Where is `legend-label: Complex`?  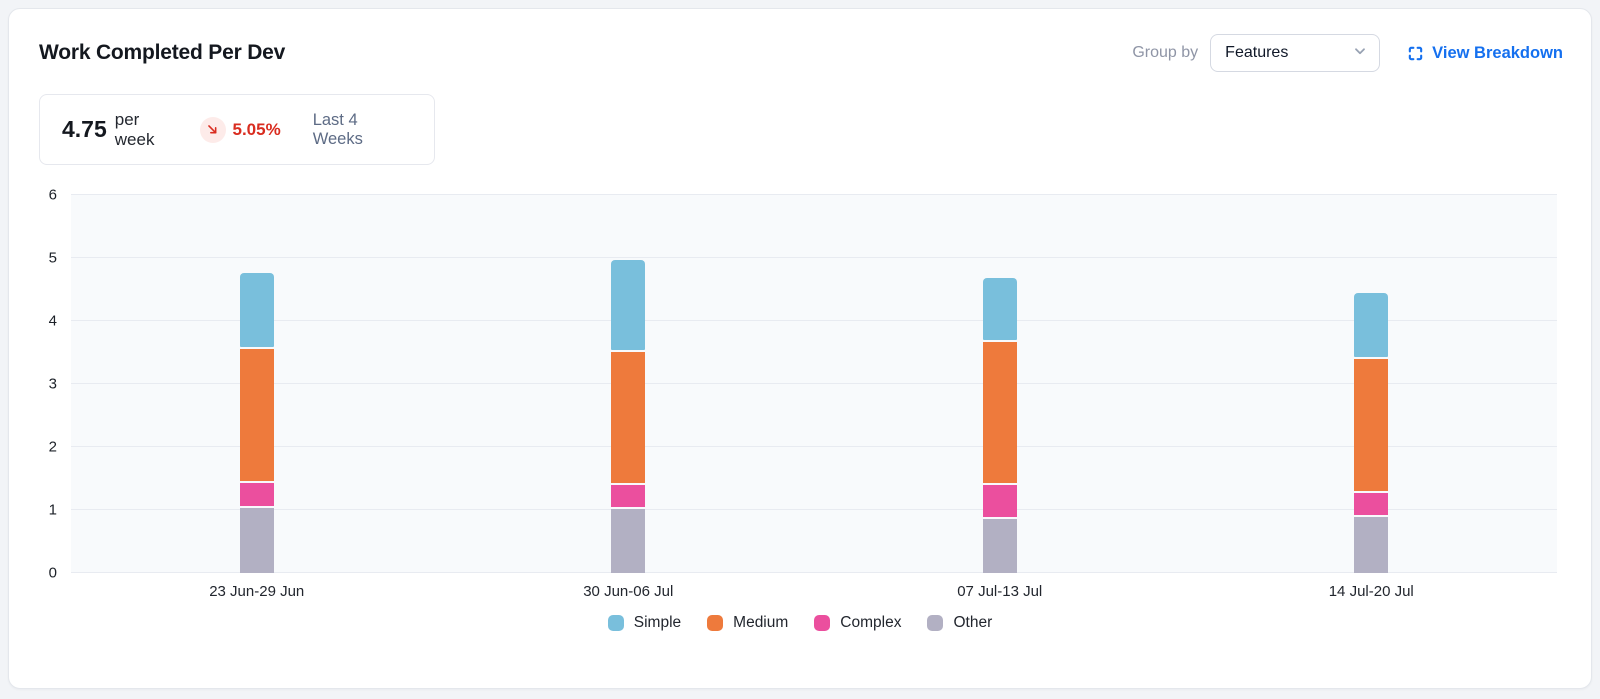
legend-label: Complex is located at coordinates (871, 622).